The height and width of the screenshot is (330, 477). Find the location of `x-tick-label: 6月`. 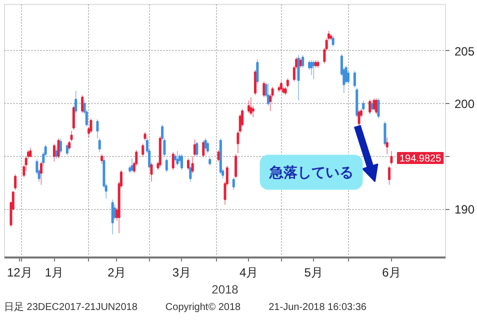

x-tick-label: 6月 is located at coordinates (391, 273).